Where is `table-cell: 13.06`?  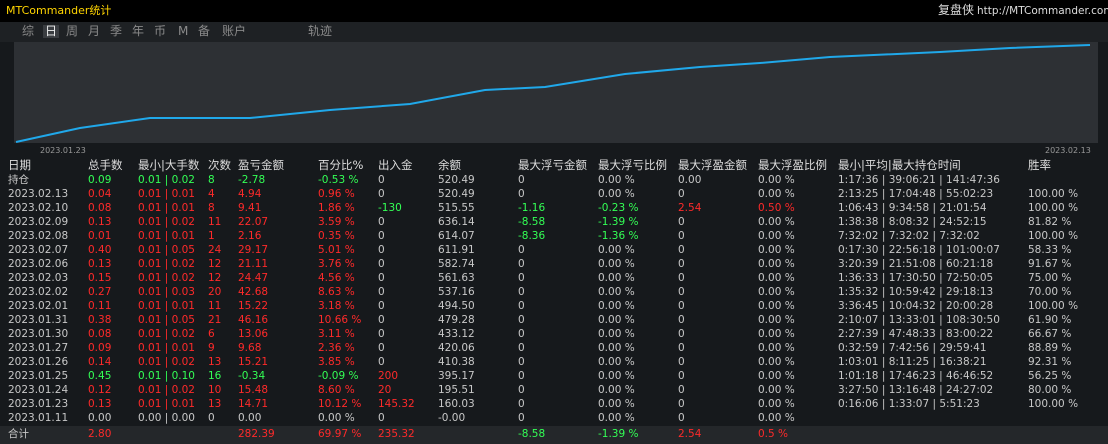 table-cell: 13.06 is located at coordinates (253, 334).